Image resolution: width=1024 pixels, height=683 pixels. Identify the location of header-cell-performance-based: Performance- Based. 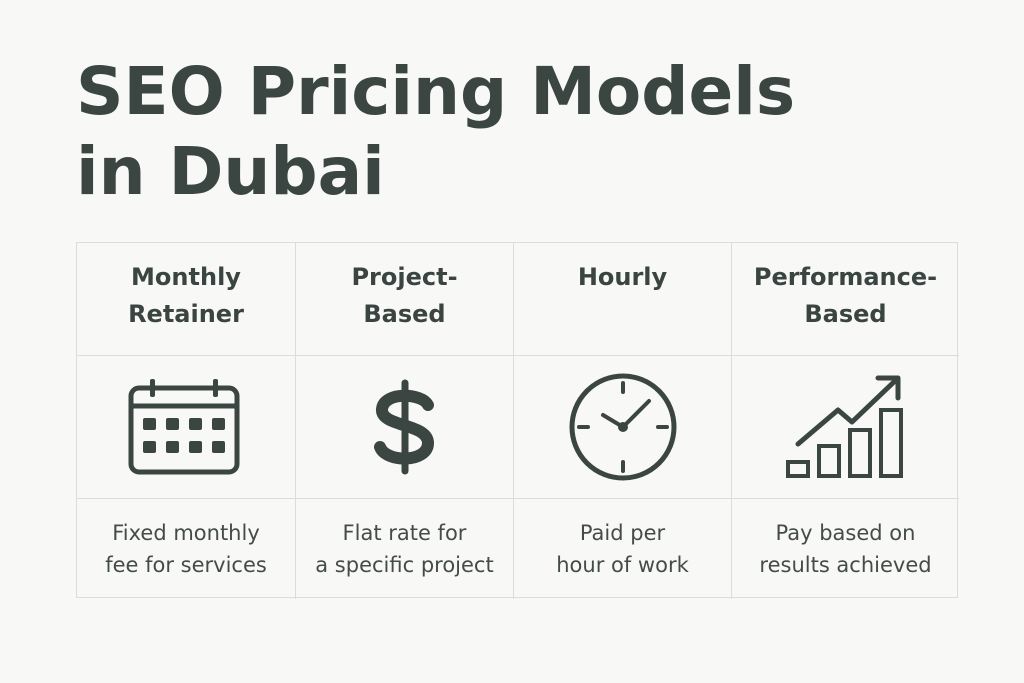
(845, 299).